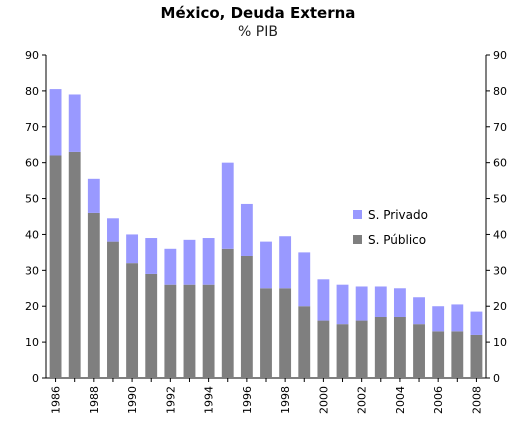  Describe the element at coordinates (32, 55) in the screenshot. I see `y-tick-label-left: 90` at that location.